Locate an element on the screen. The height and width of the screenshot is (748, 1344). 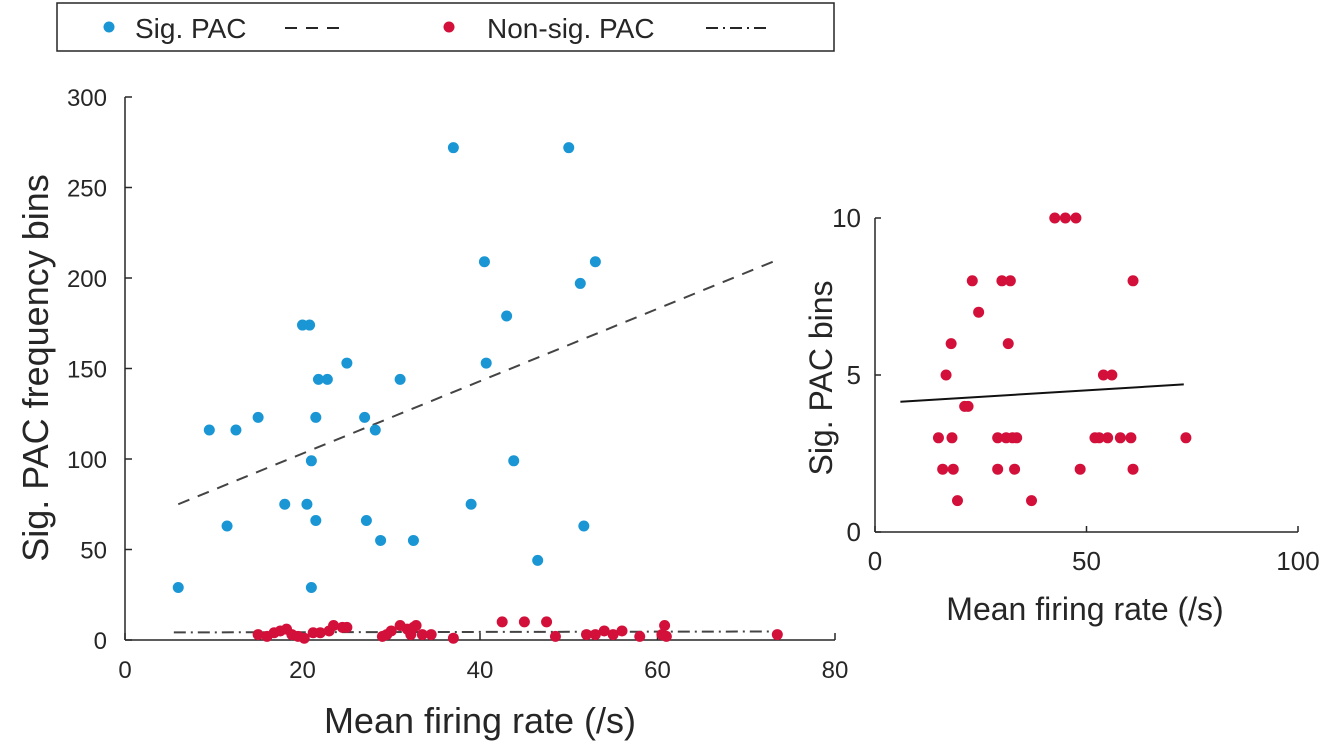
y-tick-label: 150 is located at coordinates (87, 370).